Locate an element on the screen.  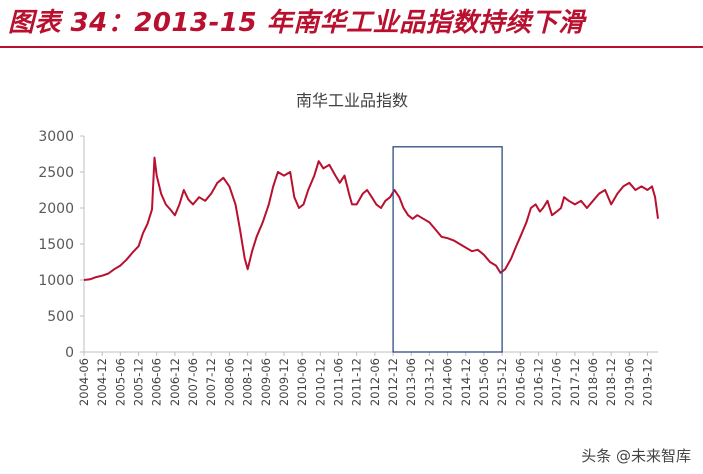
x-tick-label: 2011-06 is located at coordinates (338, 382).